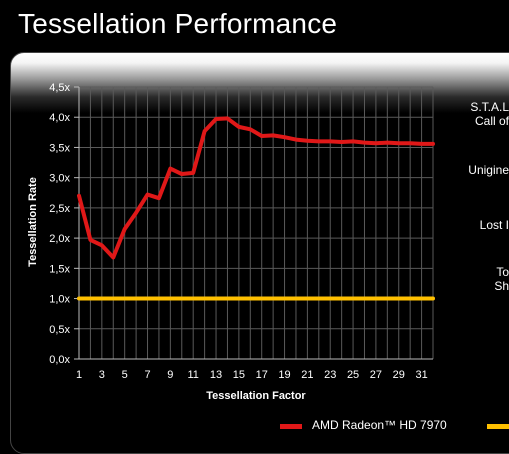  Describe the element at coordinates (59, 88) in the screenshot. I see `y-tick-label: 4,5x` at that location.